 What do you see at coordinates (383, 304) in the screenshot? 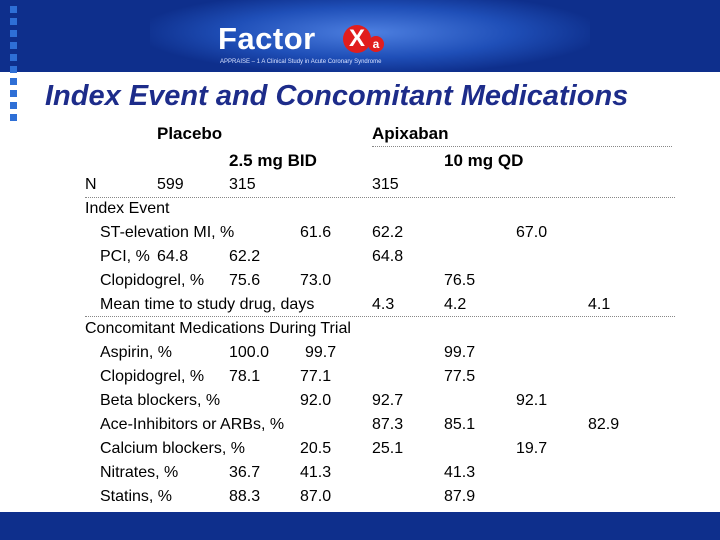
I see `cell-value: 4.3` at bounding box center [383, 304].